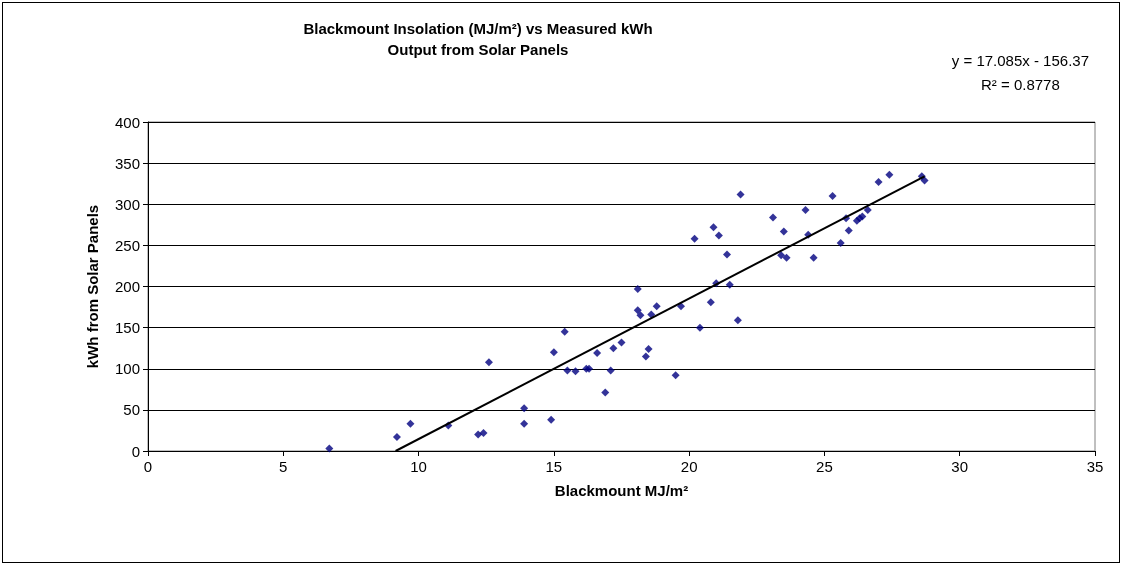 This screenshot has width=1124, height=567. Describe the element at coordinates (127, 163) in the screenshot. I see `y-tick-label: 350` at that location.